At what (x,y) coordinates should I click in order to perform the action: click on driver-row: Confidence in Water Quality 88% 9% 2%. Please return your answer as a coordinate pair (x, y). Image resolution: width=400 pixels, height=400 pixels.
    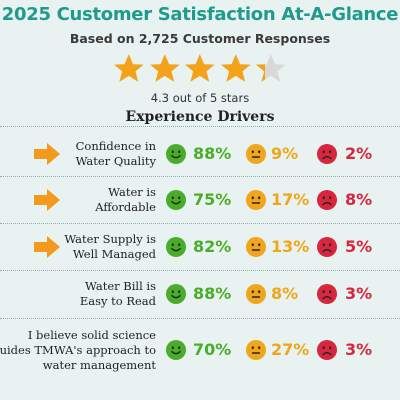
    Looking at the image, I should click on (200, 153).